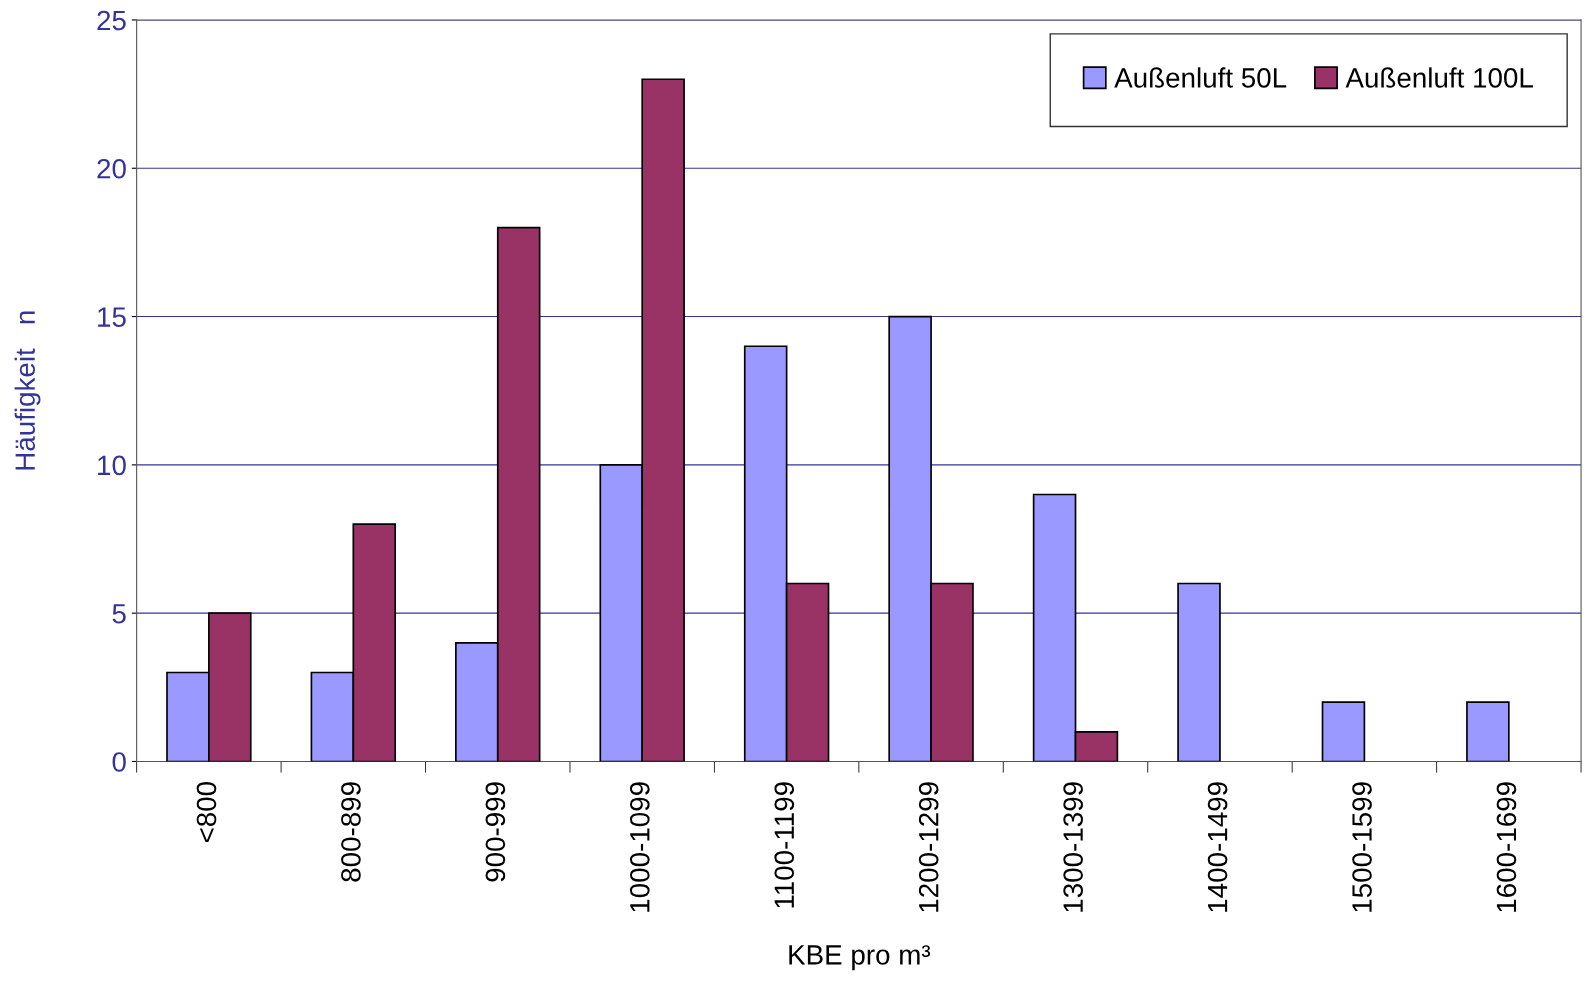  I want to click on x-tick-label: <800, so click(206, 812).